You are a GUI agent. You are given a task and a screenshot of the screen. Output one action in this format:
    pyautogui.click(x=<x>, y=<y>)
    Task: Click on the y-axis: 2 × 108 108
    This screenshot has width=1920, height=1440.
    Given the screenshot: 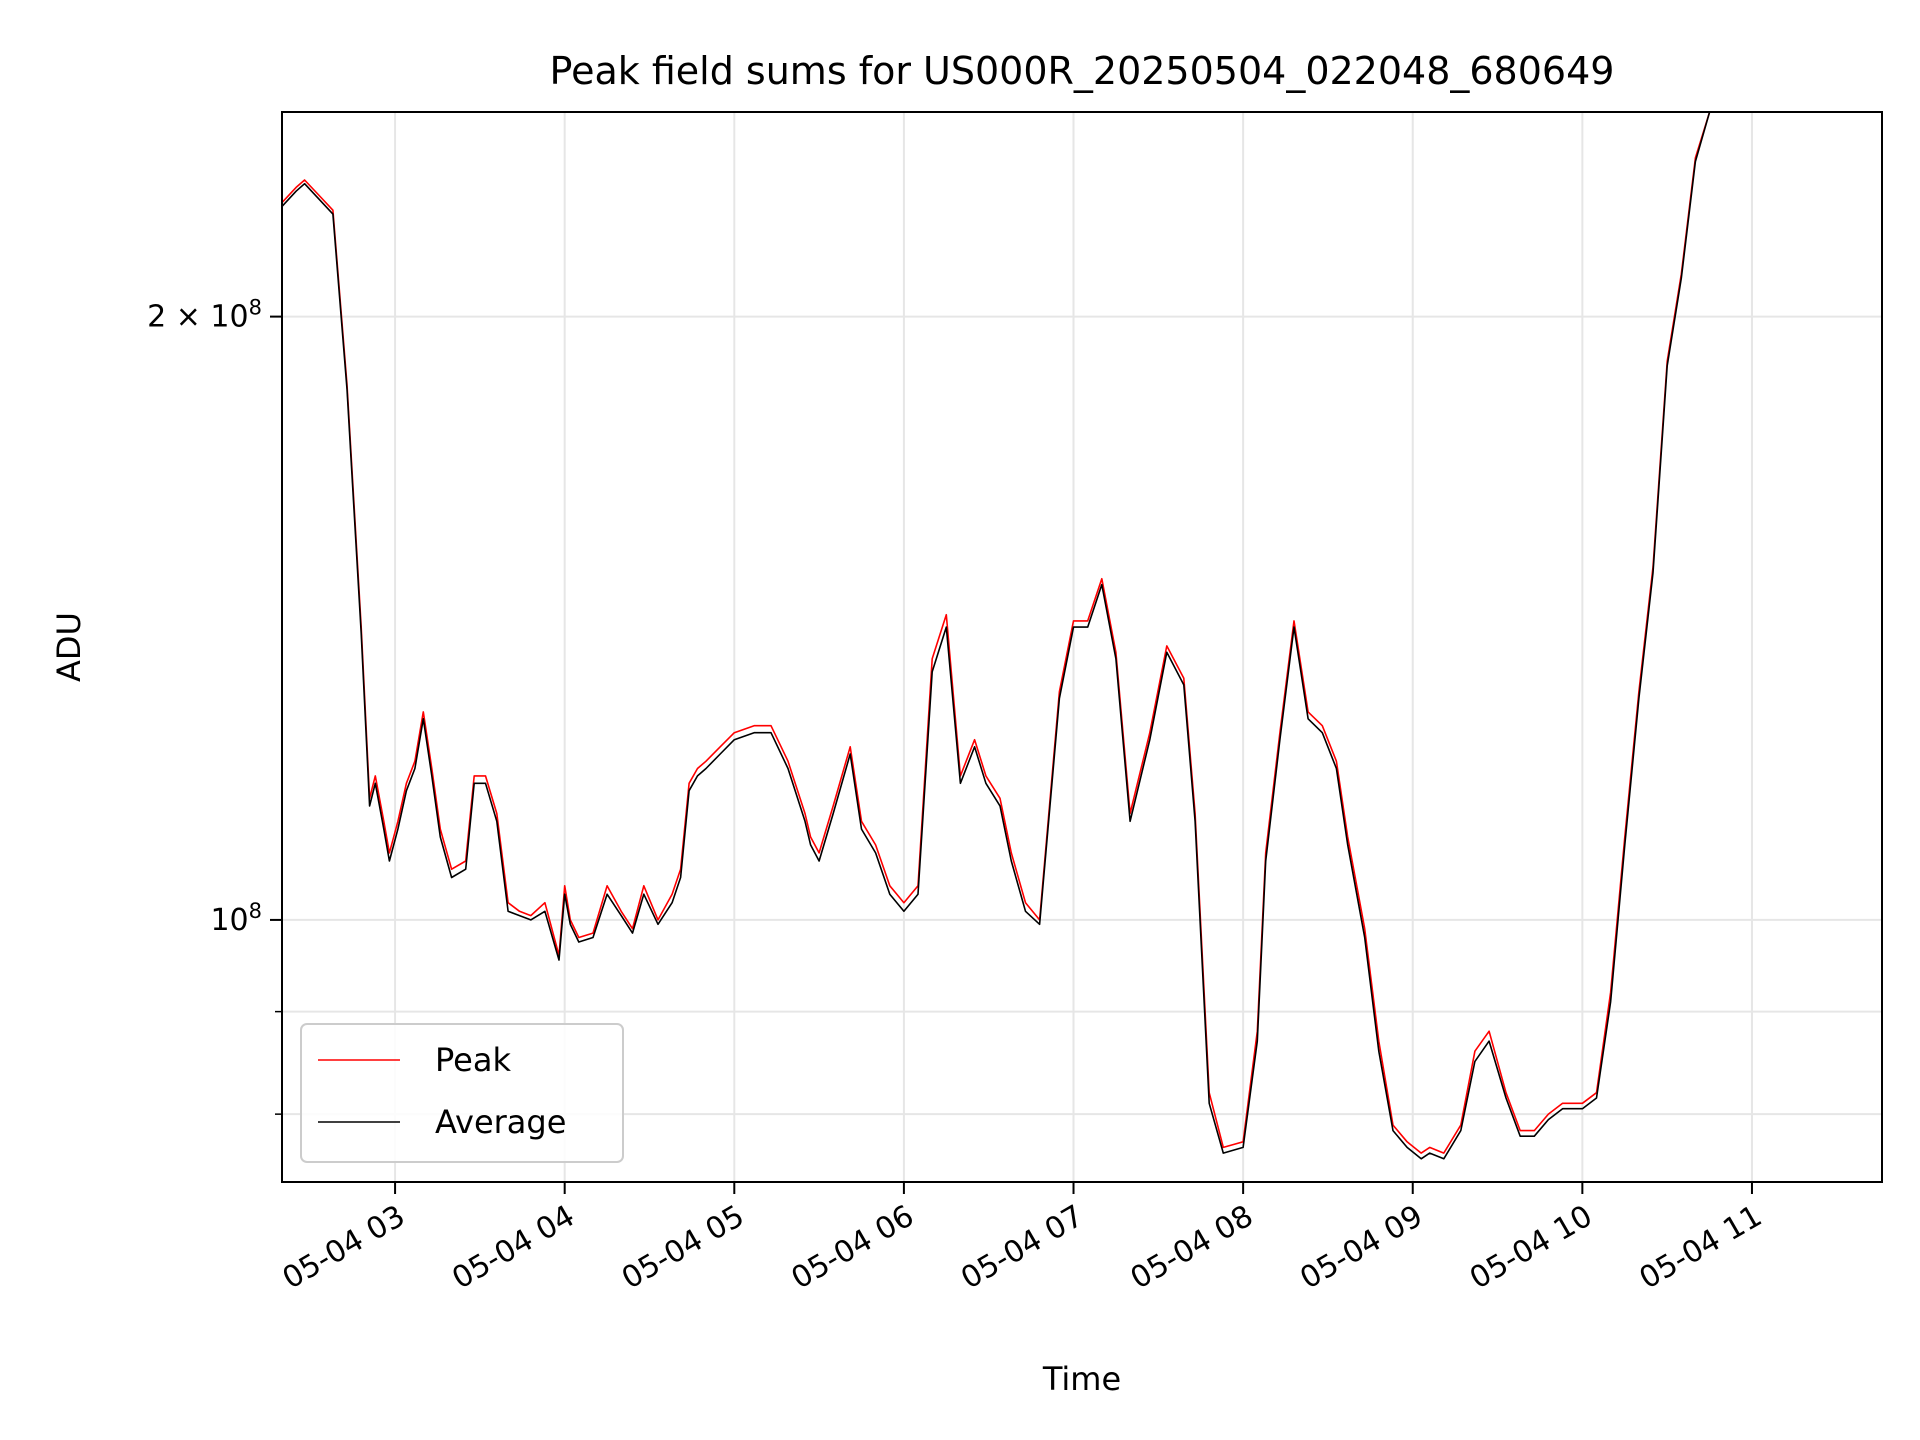 What is the action you would take?
    pyautogui.click(x=214, y=705)
    